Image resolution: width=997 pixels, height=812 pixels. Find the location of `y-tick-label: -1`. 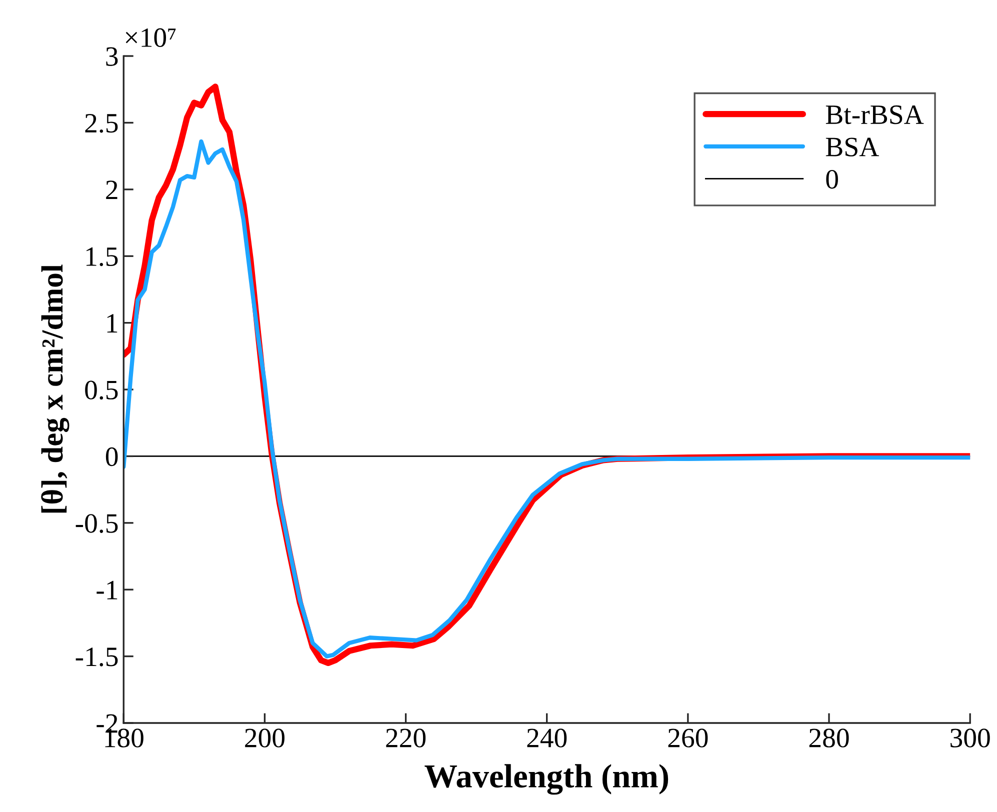

y-tick-label: -1 is located at coordinates (107, 590).